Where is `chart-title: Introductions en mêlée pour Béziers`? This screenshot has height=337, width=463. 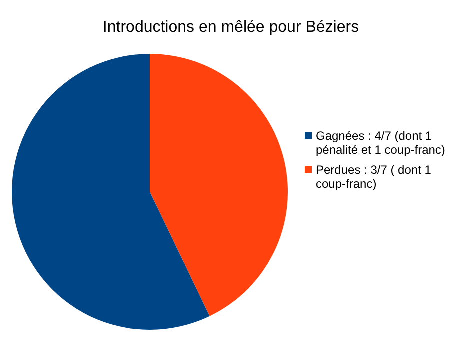
chart-title: Introductions en mêlée pour Béziers is located at coordinates (231, 27).